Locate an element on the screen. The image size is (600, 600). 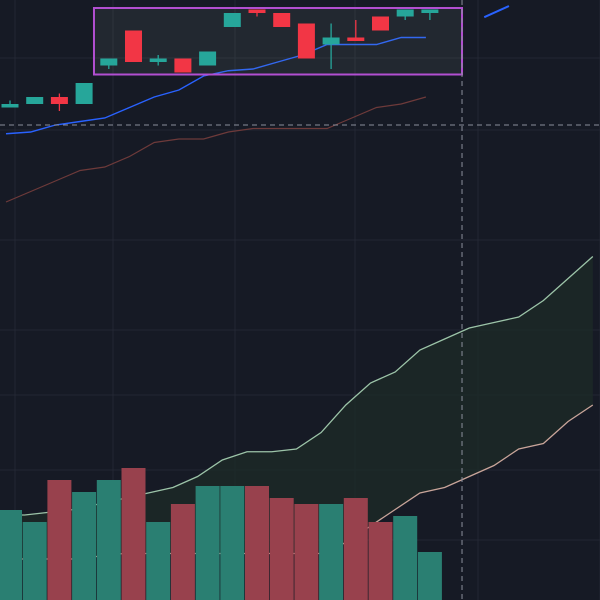
ema-fast-line-extension is located at coordinates (496, 12).